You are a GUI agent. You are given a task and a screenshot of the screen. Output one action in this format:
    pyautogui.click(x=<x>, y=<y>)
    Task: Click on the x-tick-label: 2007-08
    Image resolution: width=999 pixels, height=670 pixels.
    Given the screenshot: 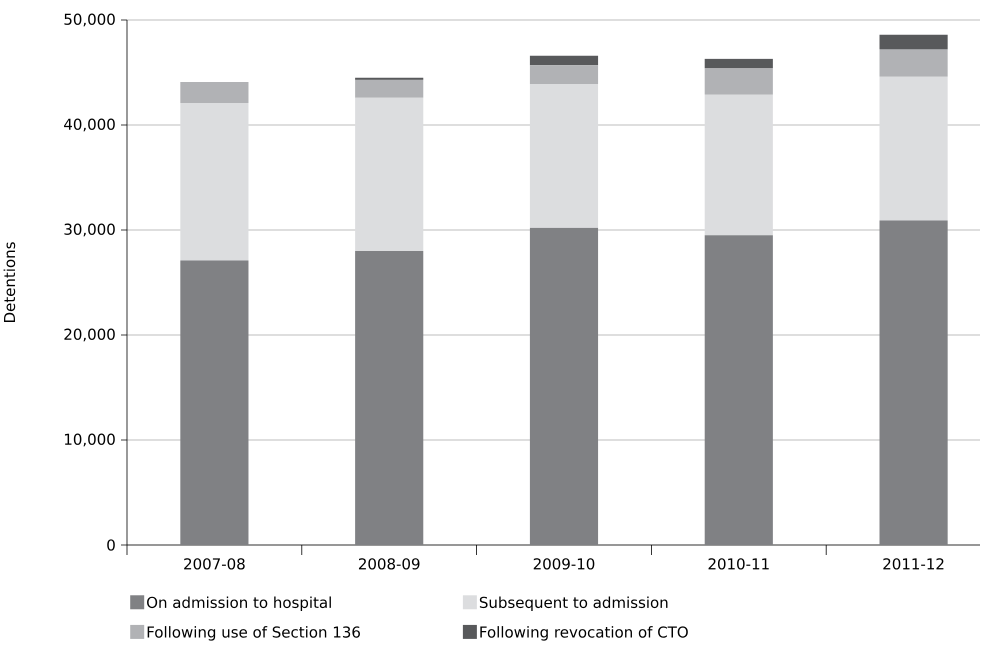 What is the action you would take?
    pyautogui.click(x=214, y=564)
    